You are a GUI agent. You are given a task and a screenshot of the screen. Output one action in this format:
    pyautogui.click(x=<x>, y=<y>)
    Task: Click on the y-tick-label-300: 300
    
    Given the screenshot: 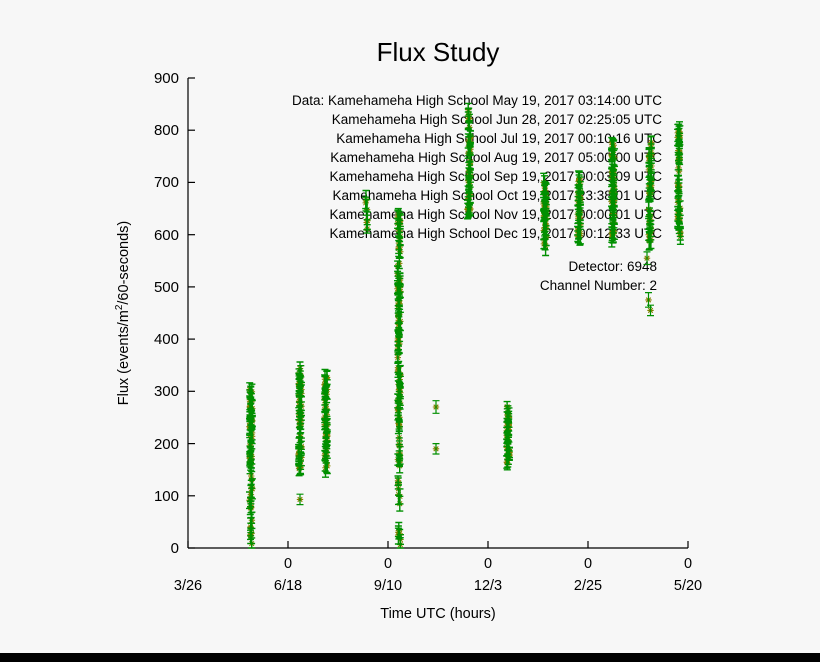 What is the action you would take?
    pyautogui.click(x=166, y=391)
    